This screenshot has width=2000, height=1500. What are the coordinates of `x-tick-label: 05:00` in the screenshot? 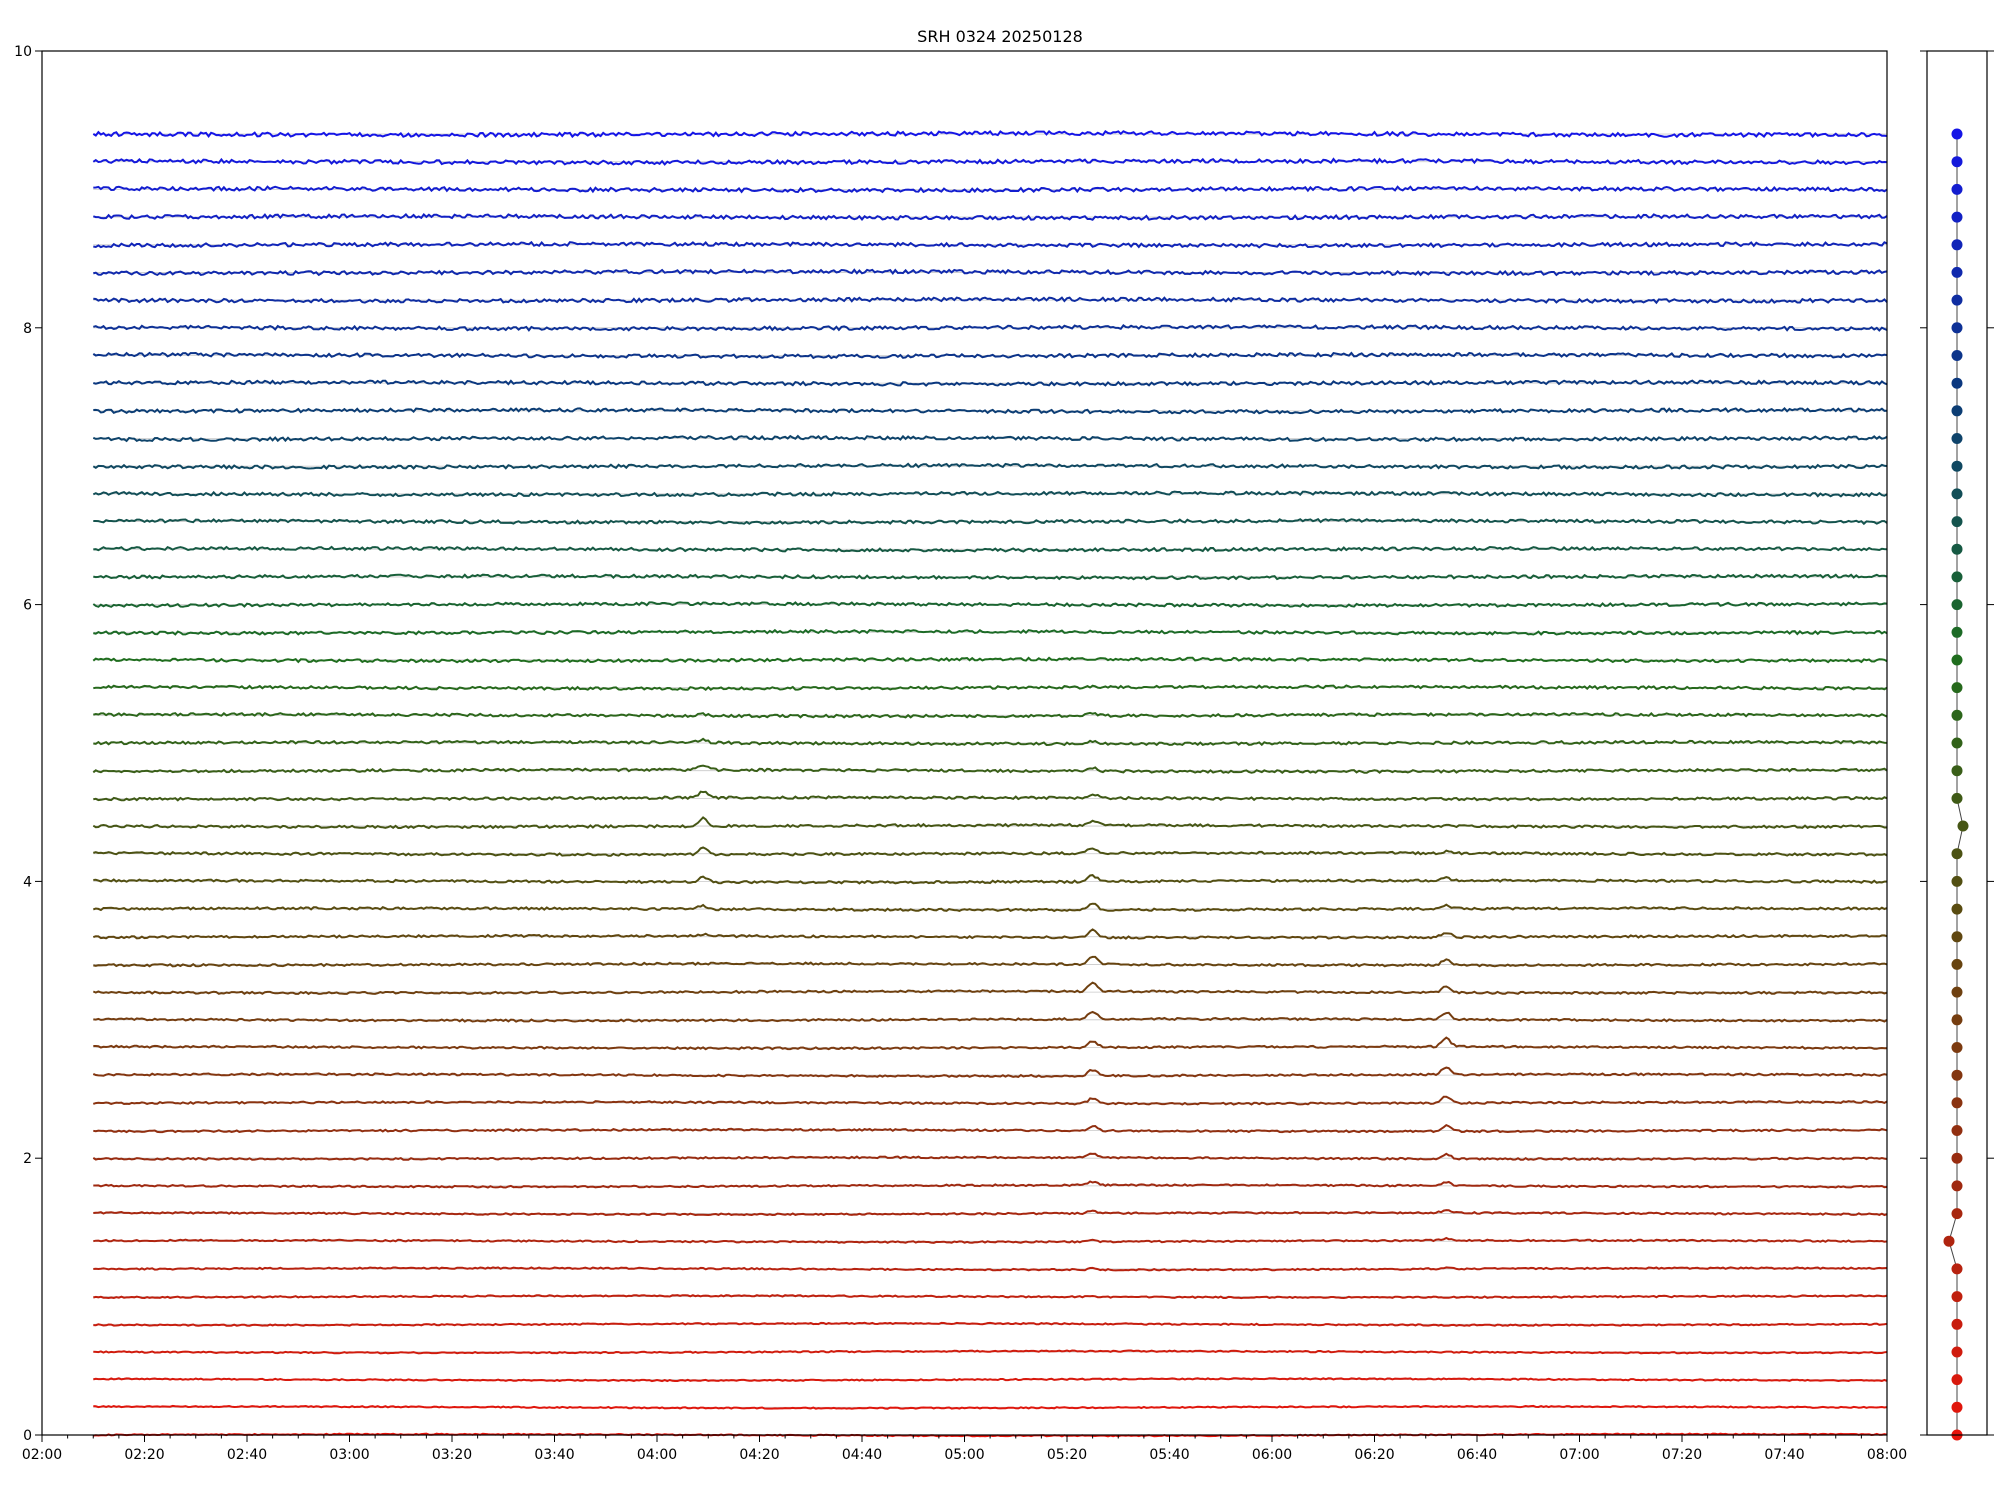 It's located at (964, 1455).